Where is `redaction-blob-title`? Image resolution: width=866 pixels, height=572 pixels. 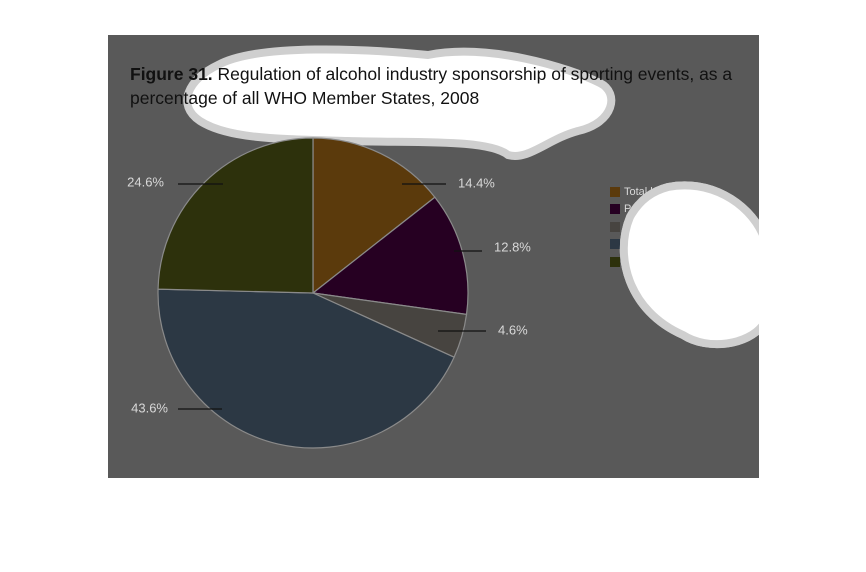 redaction-blob-title is located at coordinates (399, 102).